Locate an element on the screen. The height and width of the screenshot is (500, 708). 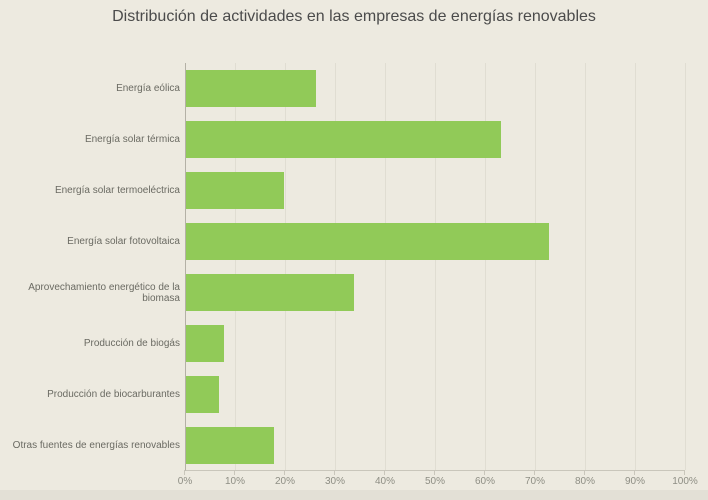
x-tick-label: 30% is located at coordinates (334, 481).